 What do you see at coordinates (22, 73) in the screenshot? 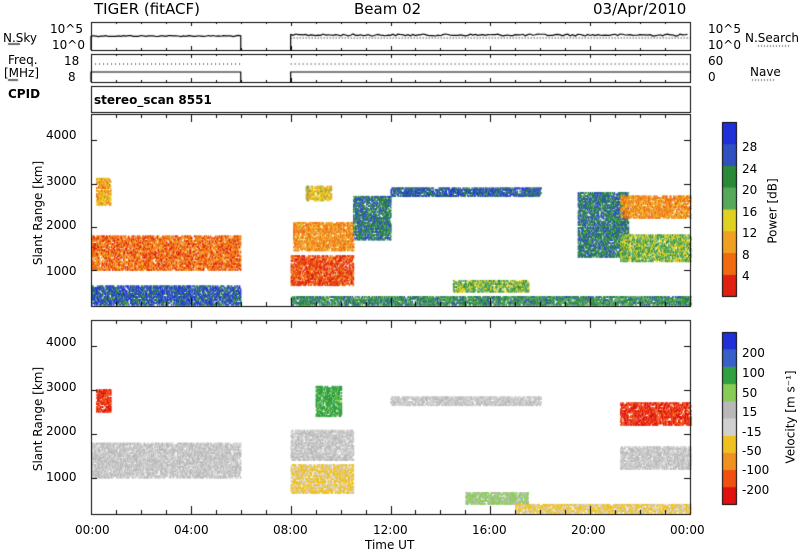
I see `freq-label-line2: [MHz]` at bounding box center [22, 73].